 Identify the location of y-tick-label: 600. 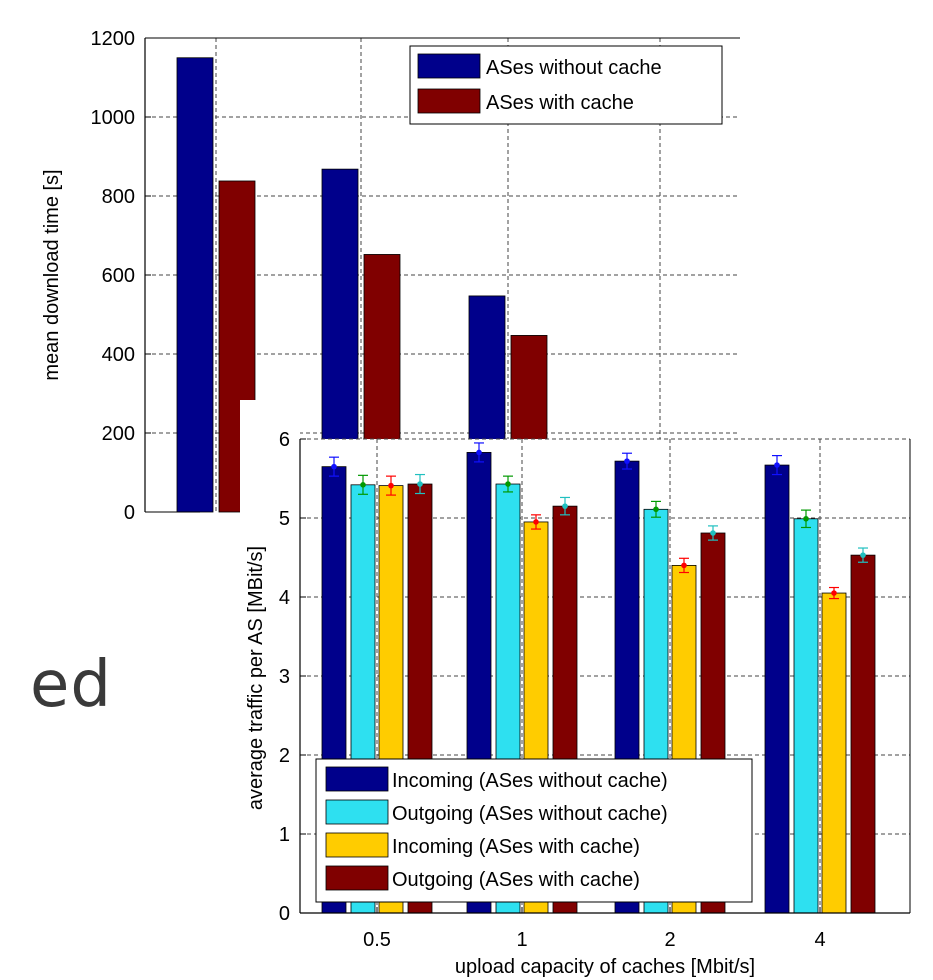
(118, 276).